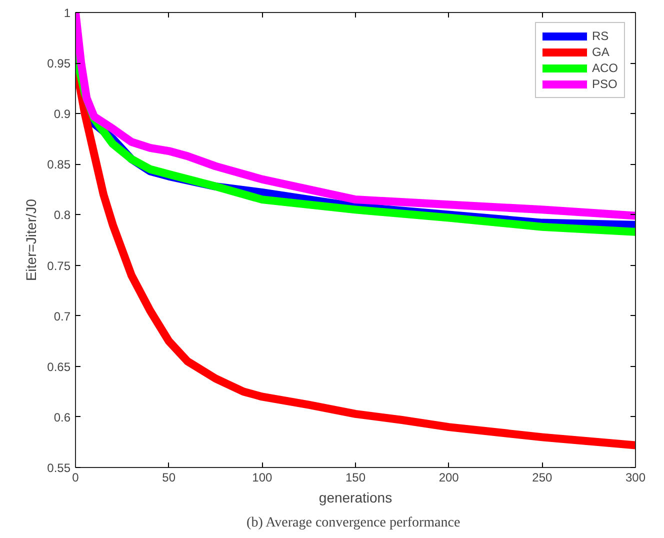 This screenshot has height=538, width=664. What do you see at coordinates (59, 63) in the screenshot?
I see `y-tick-label: 0.95` at bounding box center [59, 63].